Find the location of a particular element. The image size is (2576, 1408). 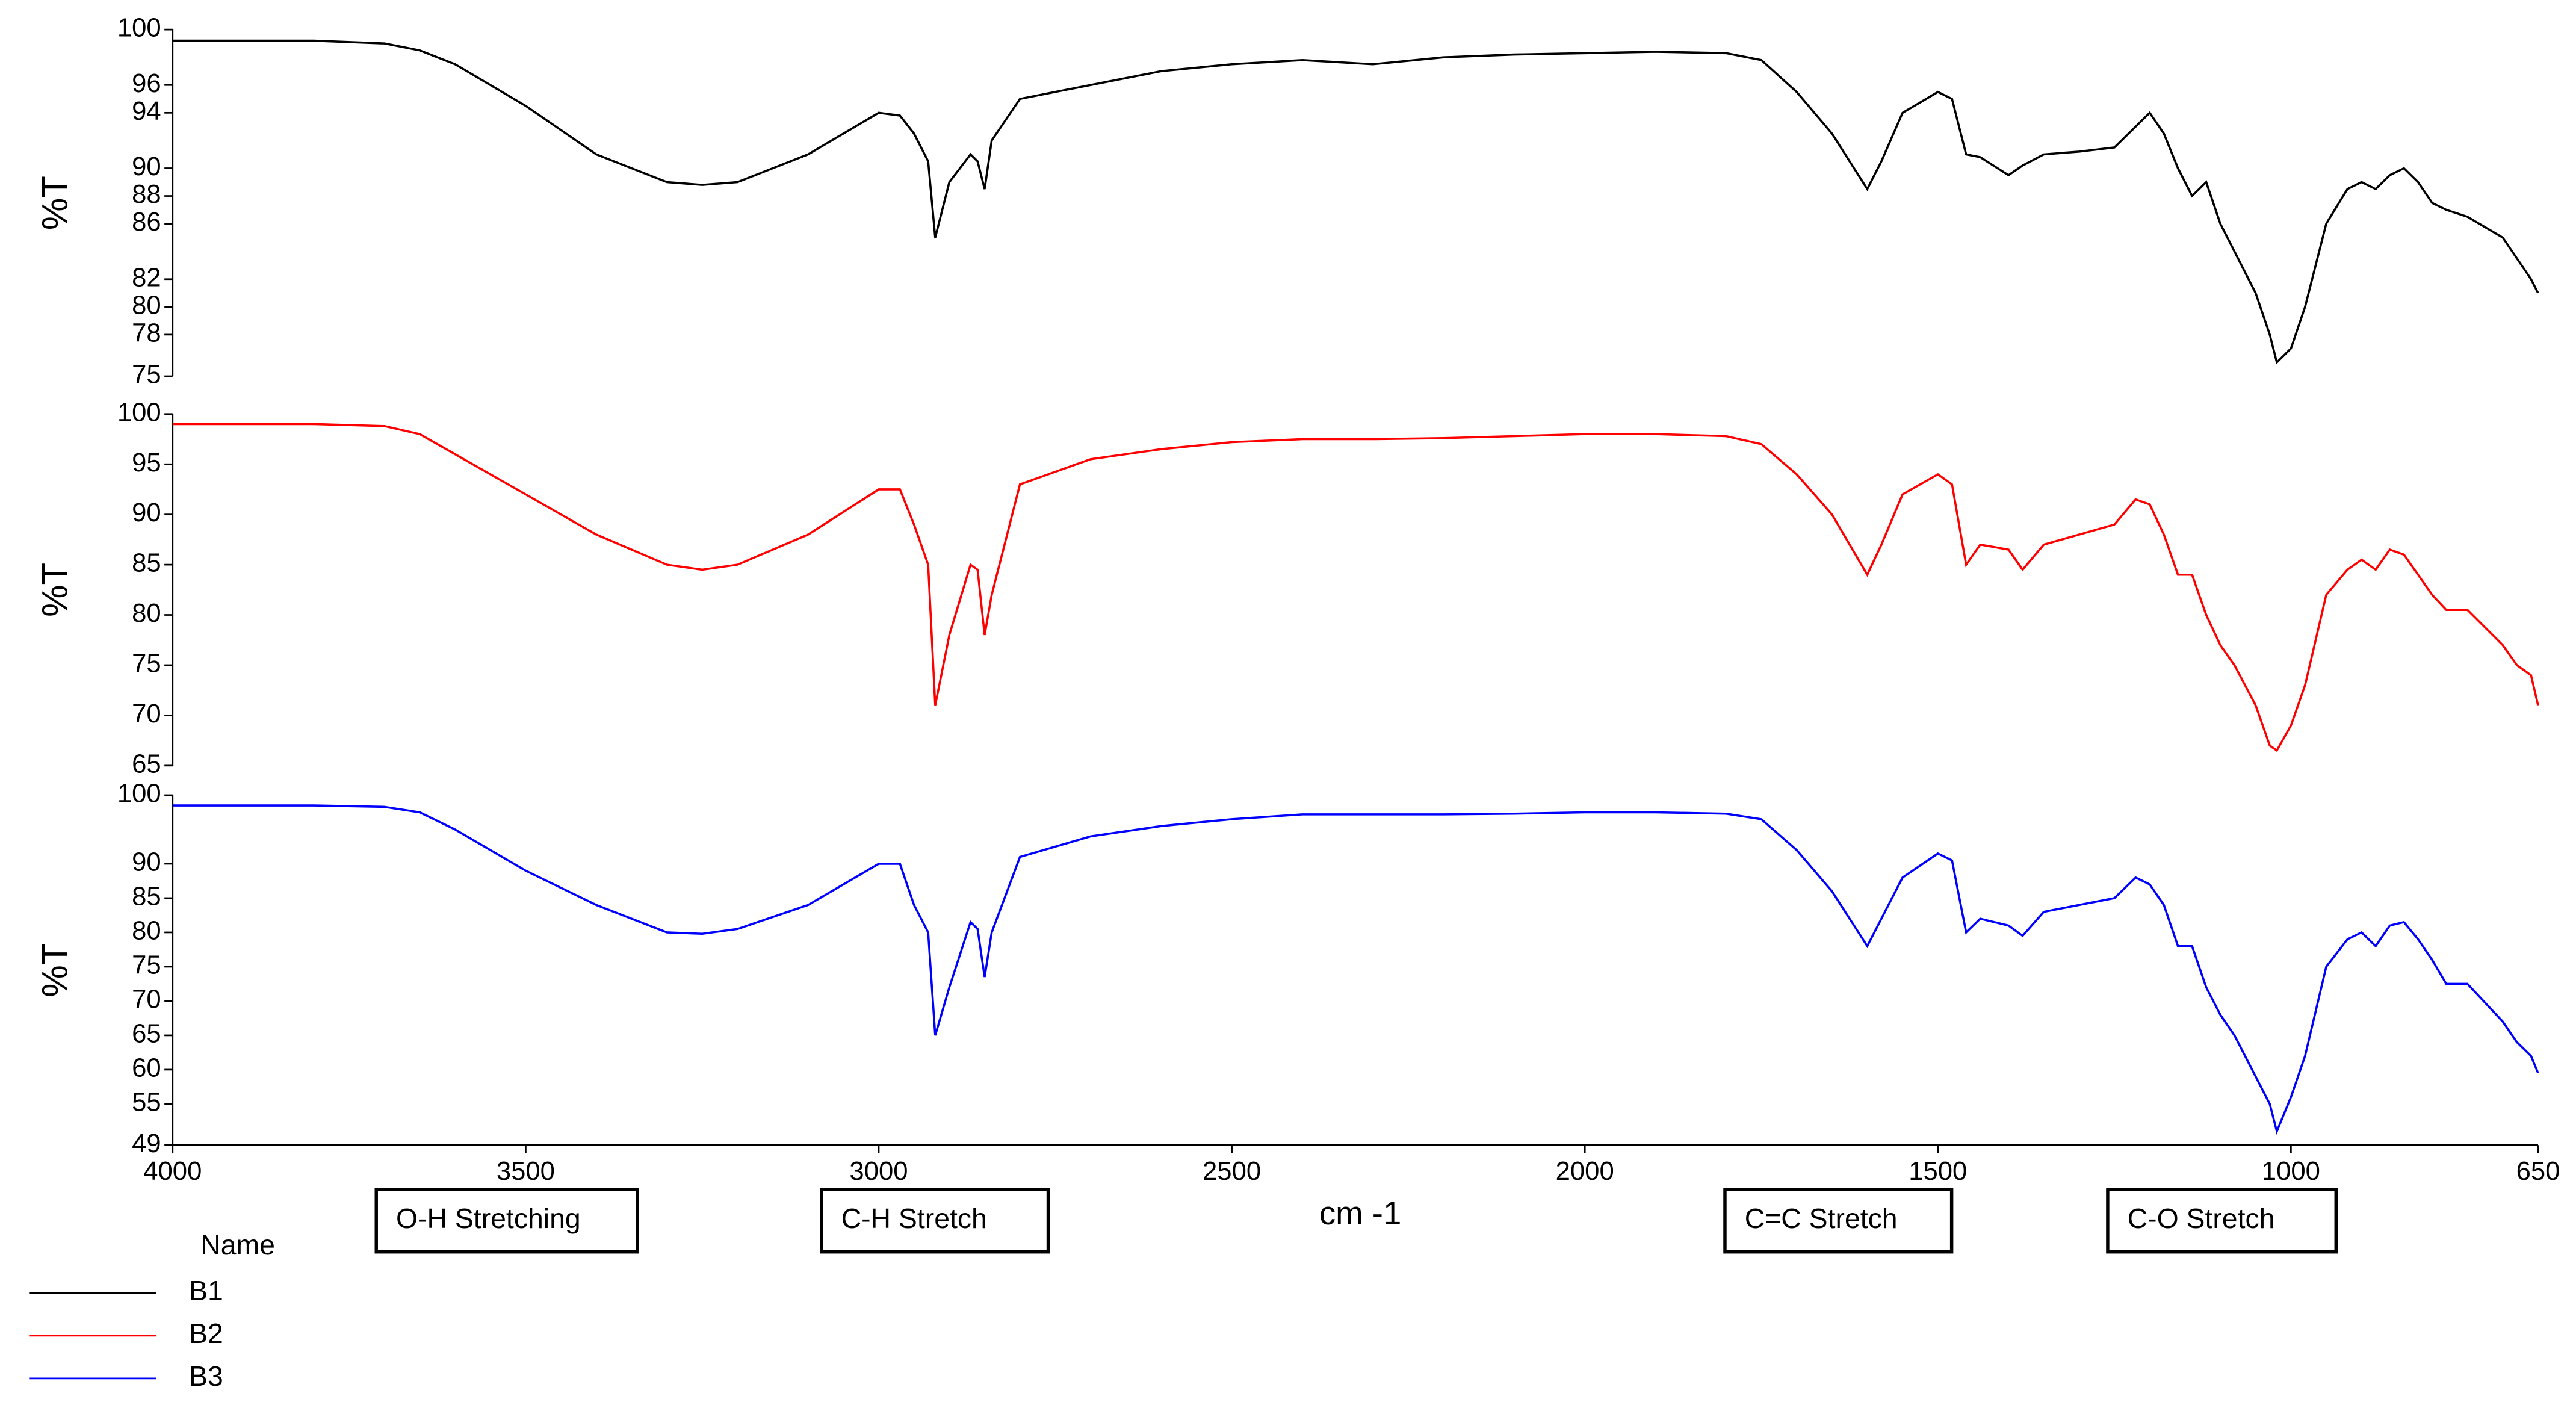

x-tick-label: 4000 is located at coordinates (173, 1171).